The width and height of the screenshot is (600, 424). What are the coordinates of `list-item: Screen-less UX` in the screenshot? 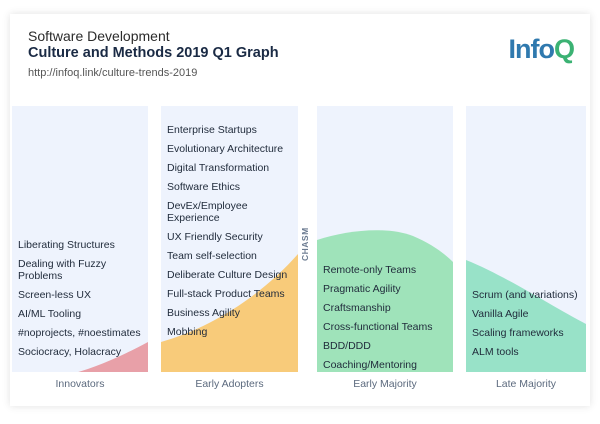 It's located at (54, 295).